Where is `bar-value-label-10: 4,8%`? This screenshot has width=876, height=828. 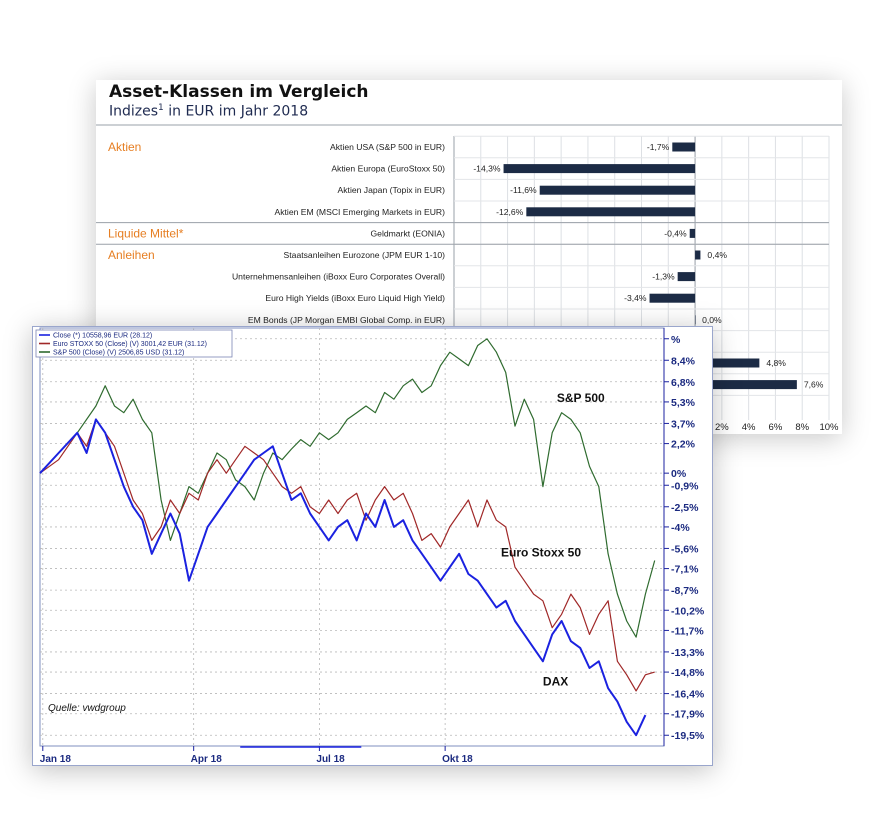
bar-value-label-10: 4,8% is located at coordinates (776, 363).